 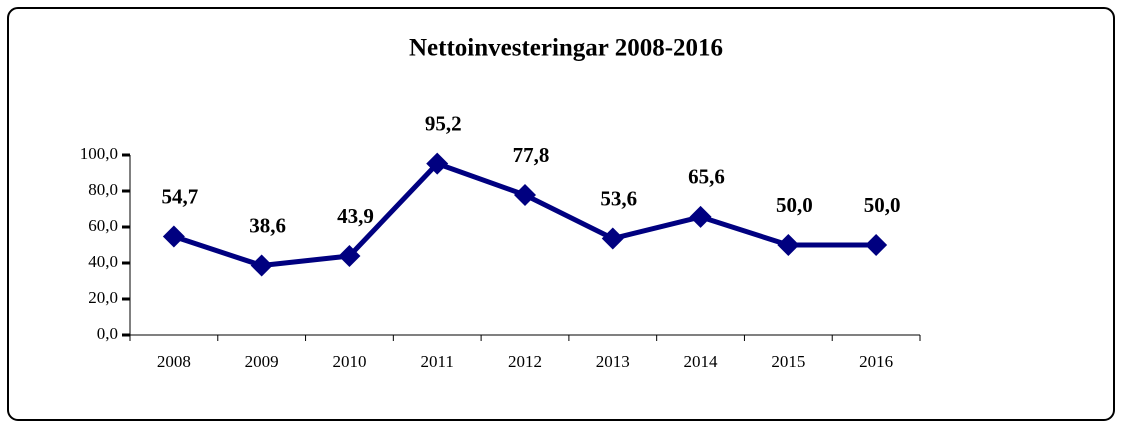 What do you see at coordinates (618, 198) in the screenshot?
I see `data-label: 53,6` at bounding box center [618, 198].